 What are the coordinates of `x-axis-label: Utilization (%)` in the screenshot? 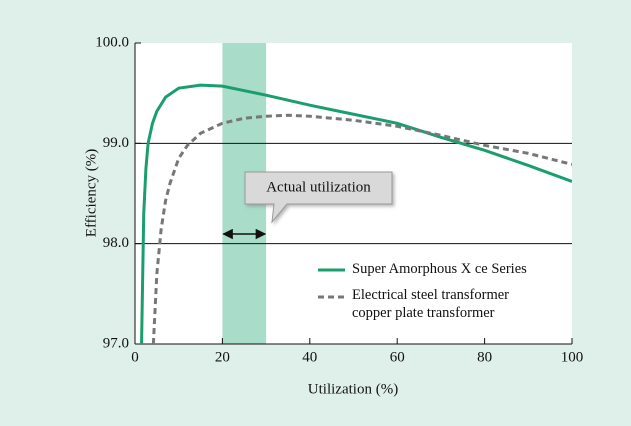 It's located at (353, 389).